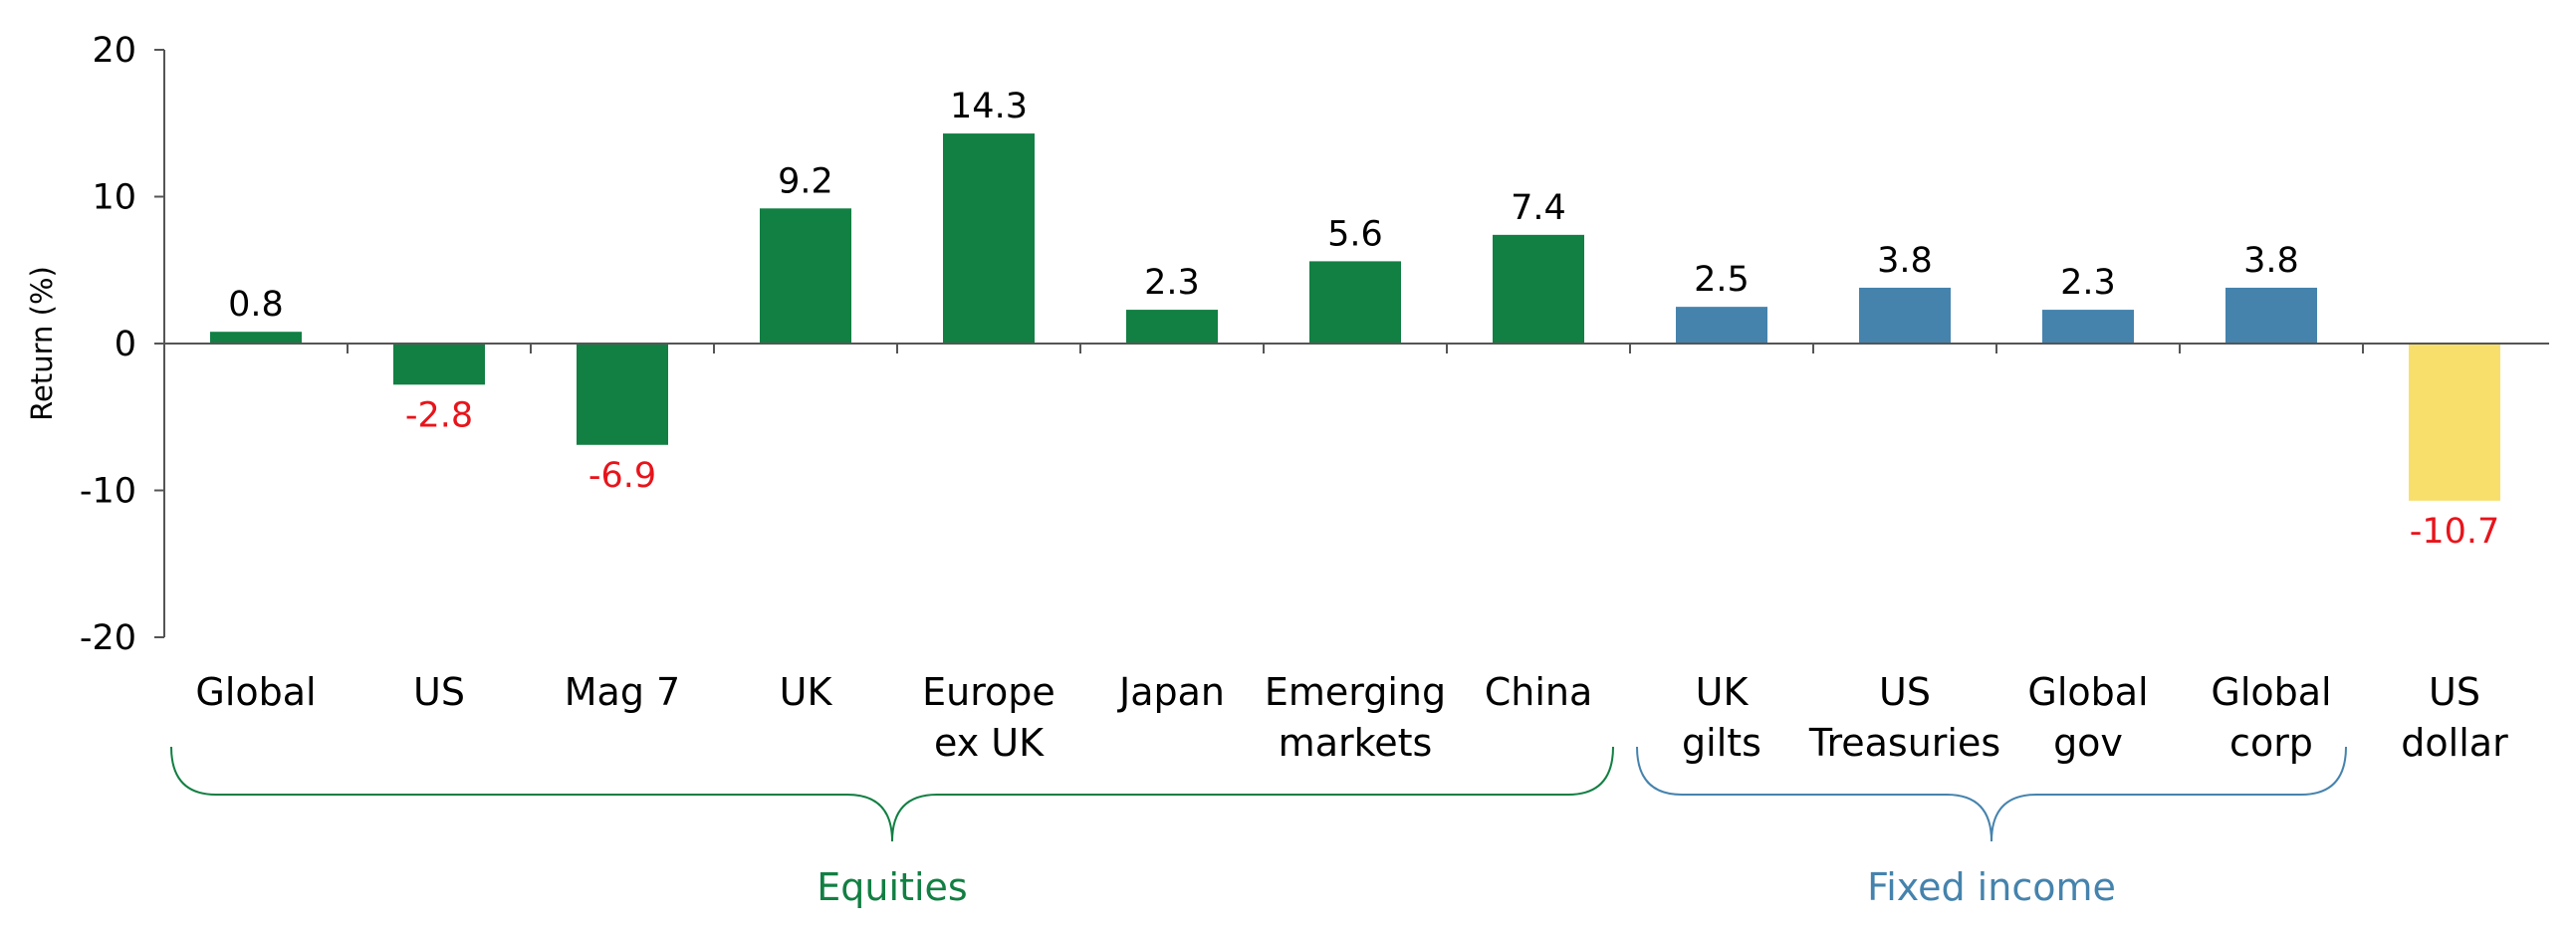 The height and width of the screenshot is (935, 2576). Describe the element at coordinates (114, 198) in the screenshot. I see `y-tick-label: 10` at that location.